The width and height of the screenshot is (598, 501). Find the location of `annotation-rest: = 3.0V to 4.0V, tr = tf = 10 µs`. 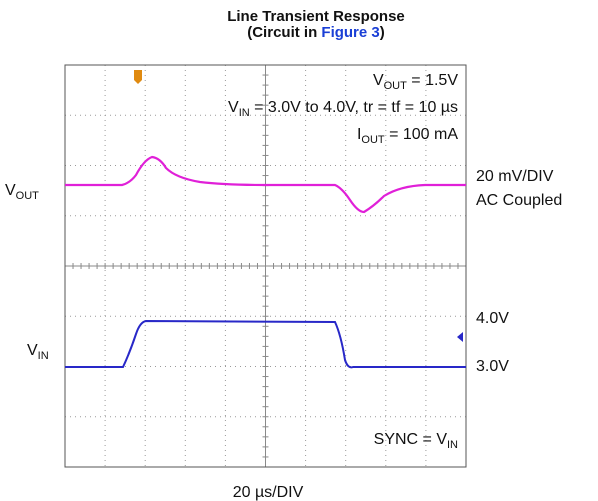

annotation-rest: = 3.0V to 4.0V, tr = tf = 10 µs is located at coordinates (354, 107).